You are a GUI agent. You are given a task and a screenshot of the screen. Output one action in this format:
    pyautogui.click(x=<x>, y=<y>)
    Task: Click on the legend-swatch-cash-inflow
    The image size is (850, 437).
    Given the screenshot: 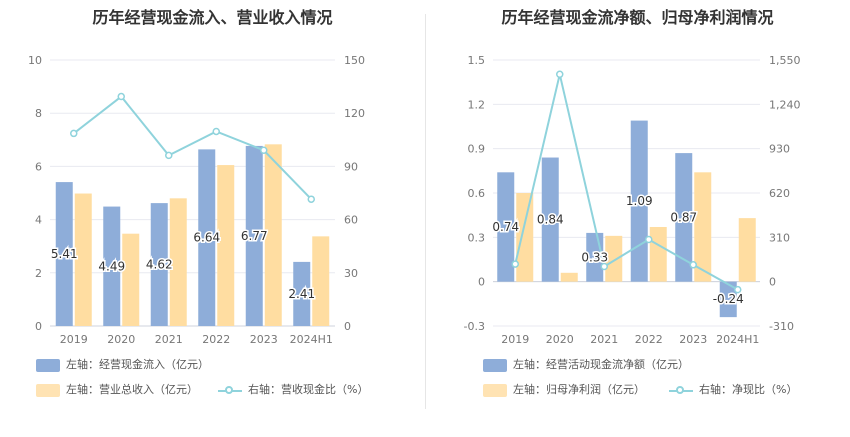 What is the action you would take?
    pyautogui.click(x=48, y=365)
    